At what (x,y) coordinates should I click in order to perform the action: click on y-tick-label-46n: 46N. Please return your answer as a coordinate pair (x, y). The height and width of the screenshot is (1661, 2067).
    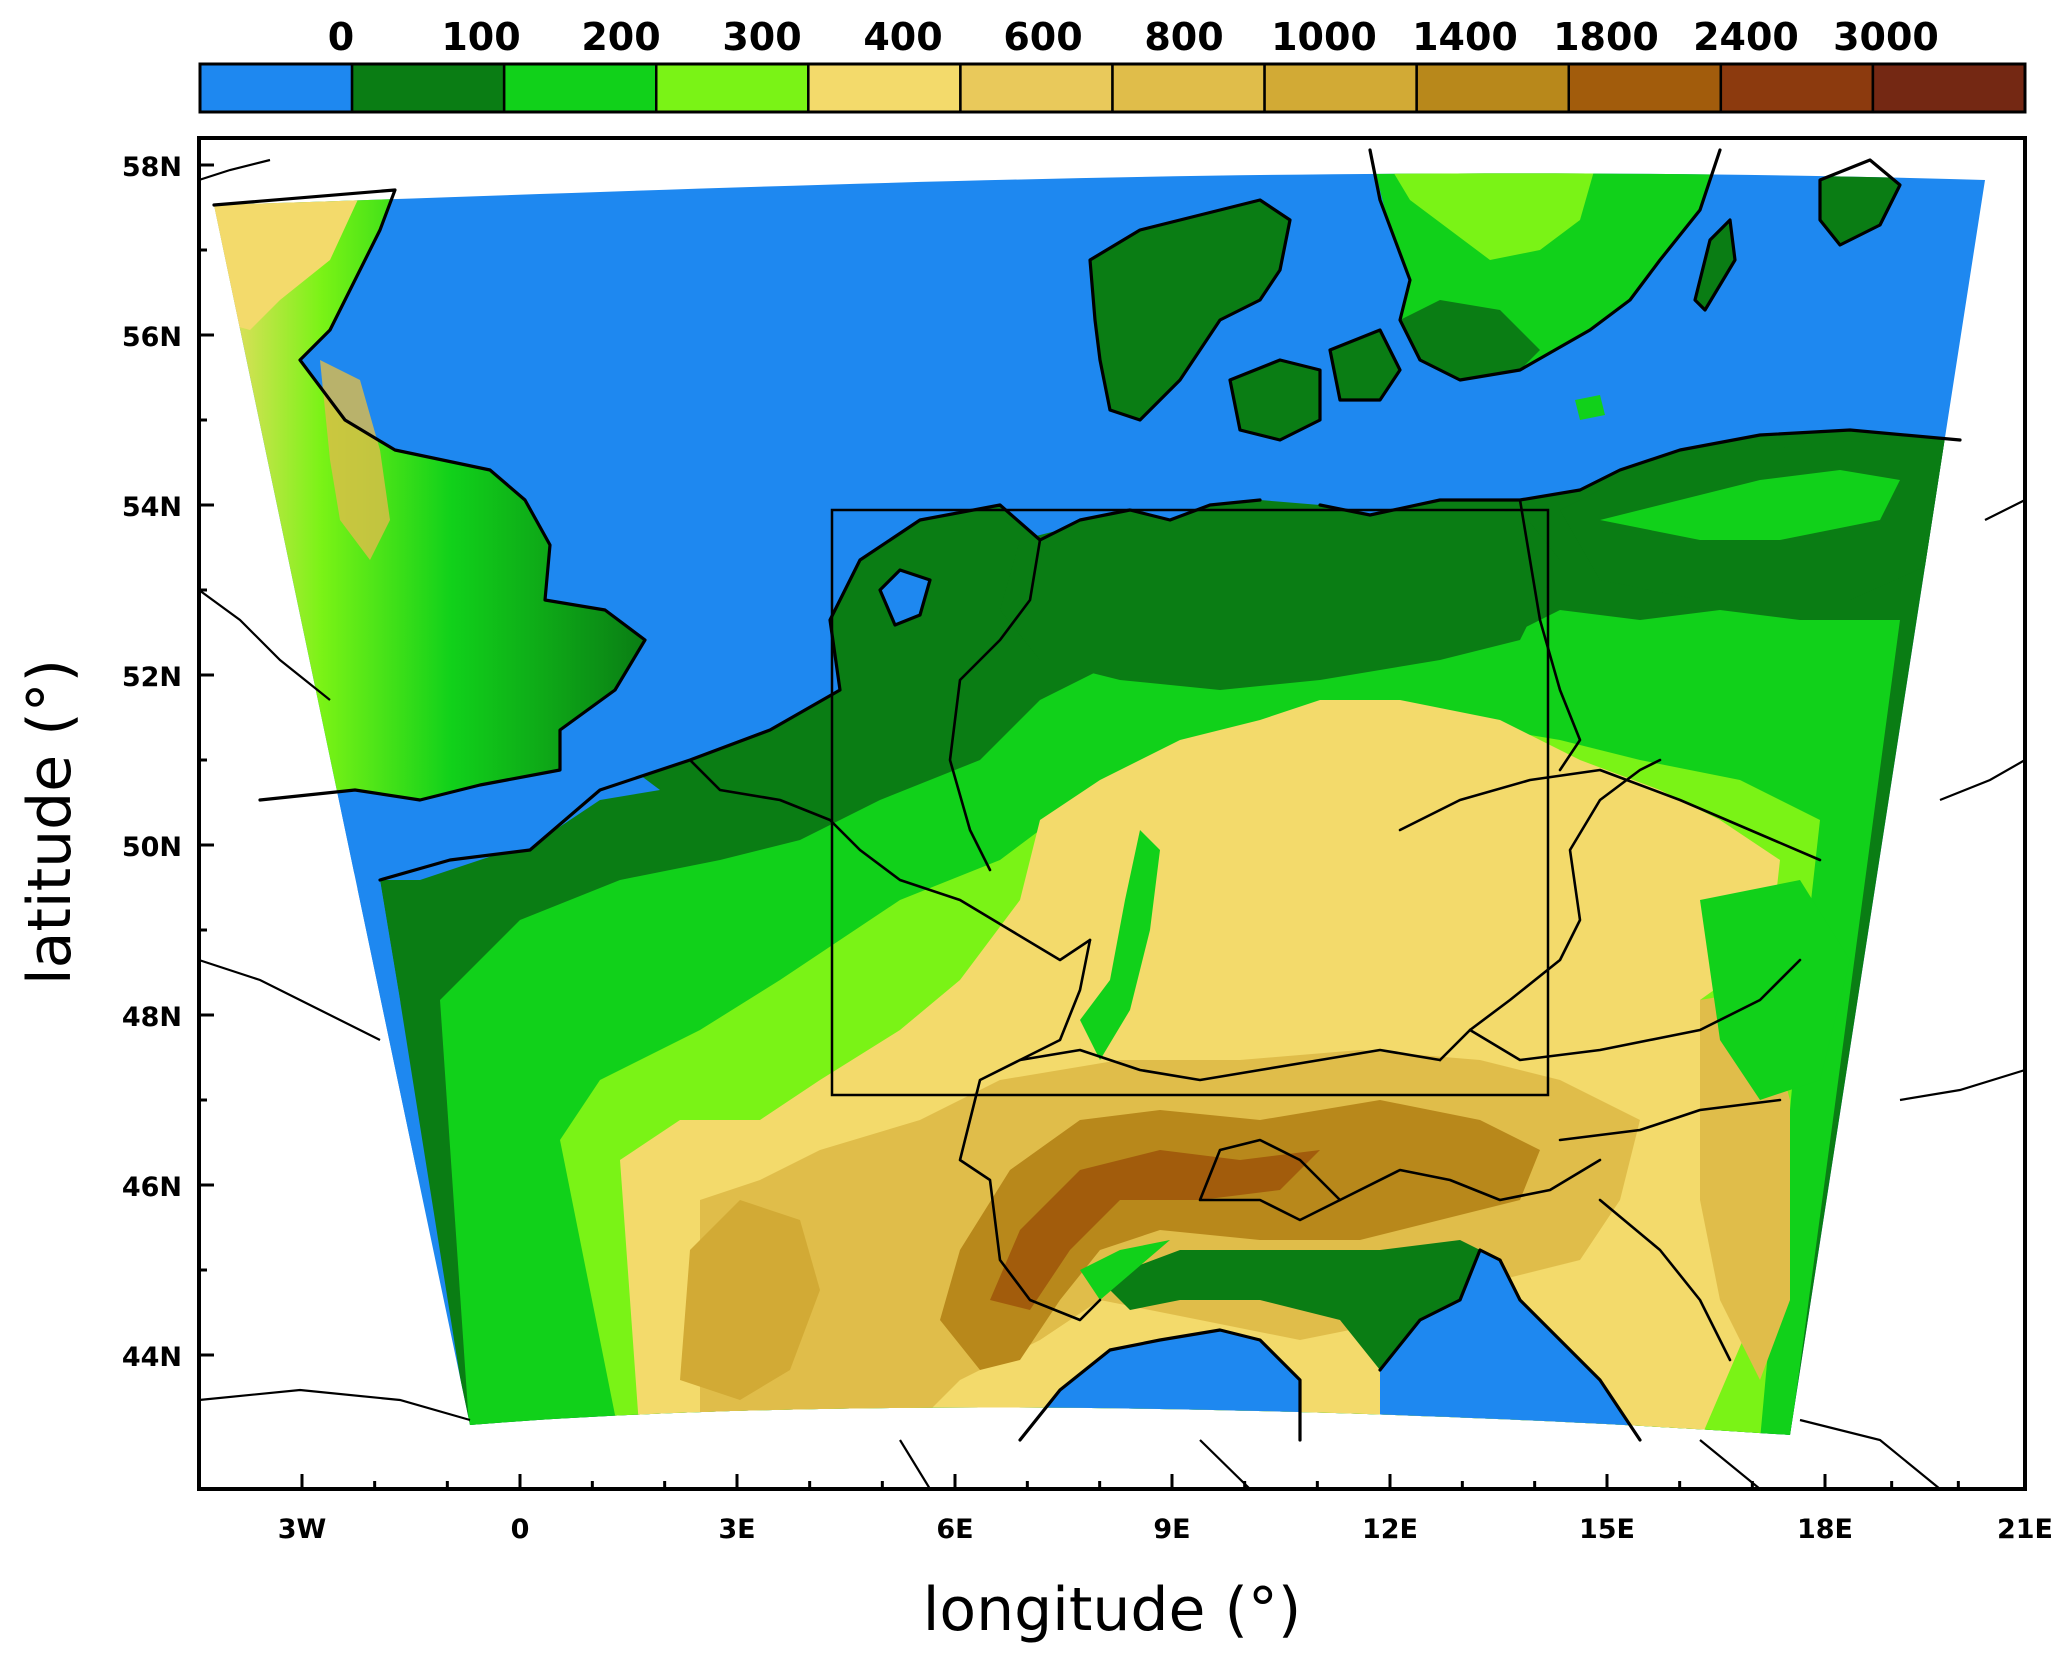
    Looking at the image, I should click on (152, 1187).